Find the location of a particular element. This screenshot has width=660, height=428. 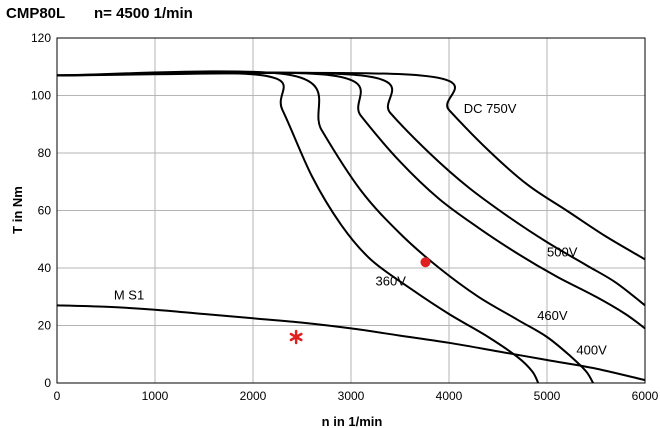

y-tick-label: 20 is located at coordinates (45, 326).